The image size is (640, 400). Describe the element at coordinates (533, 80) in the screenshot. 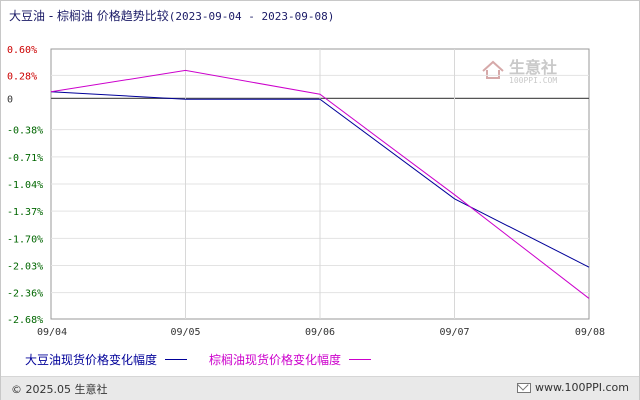

I see `watermark-url: 100PPI.COM` at that location.